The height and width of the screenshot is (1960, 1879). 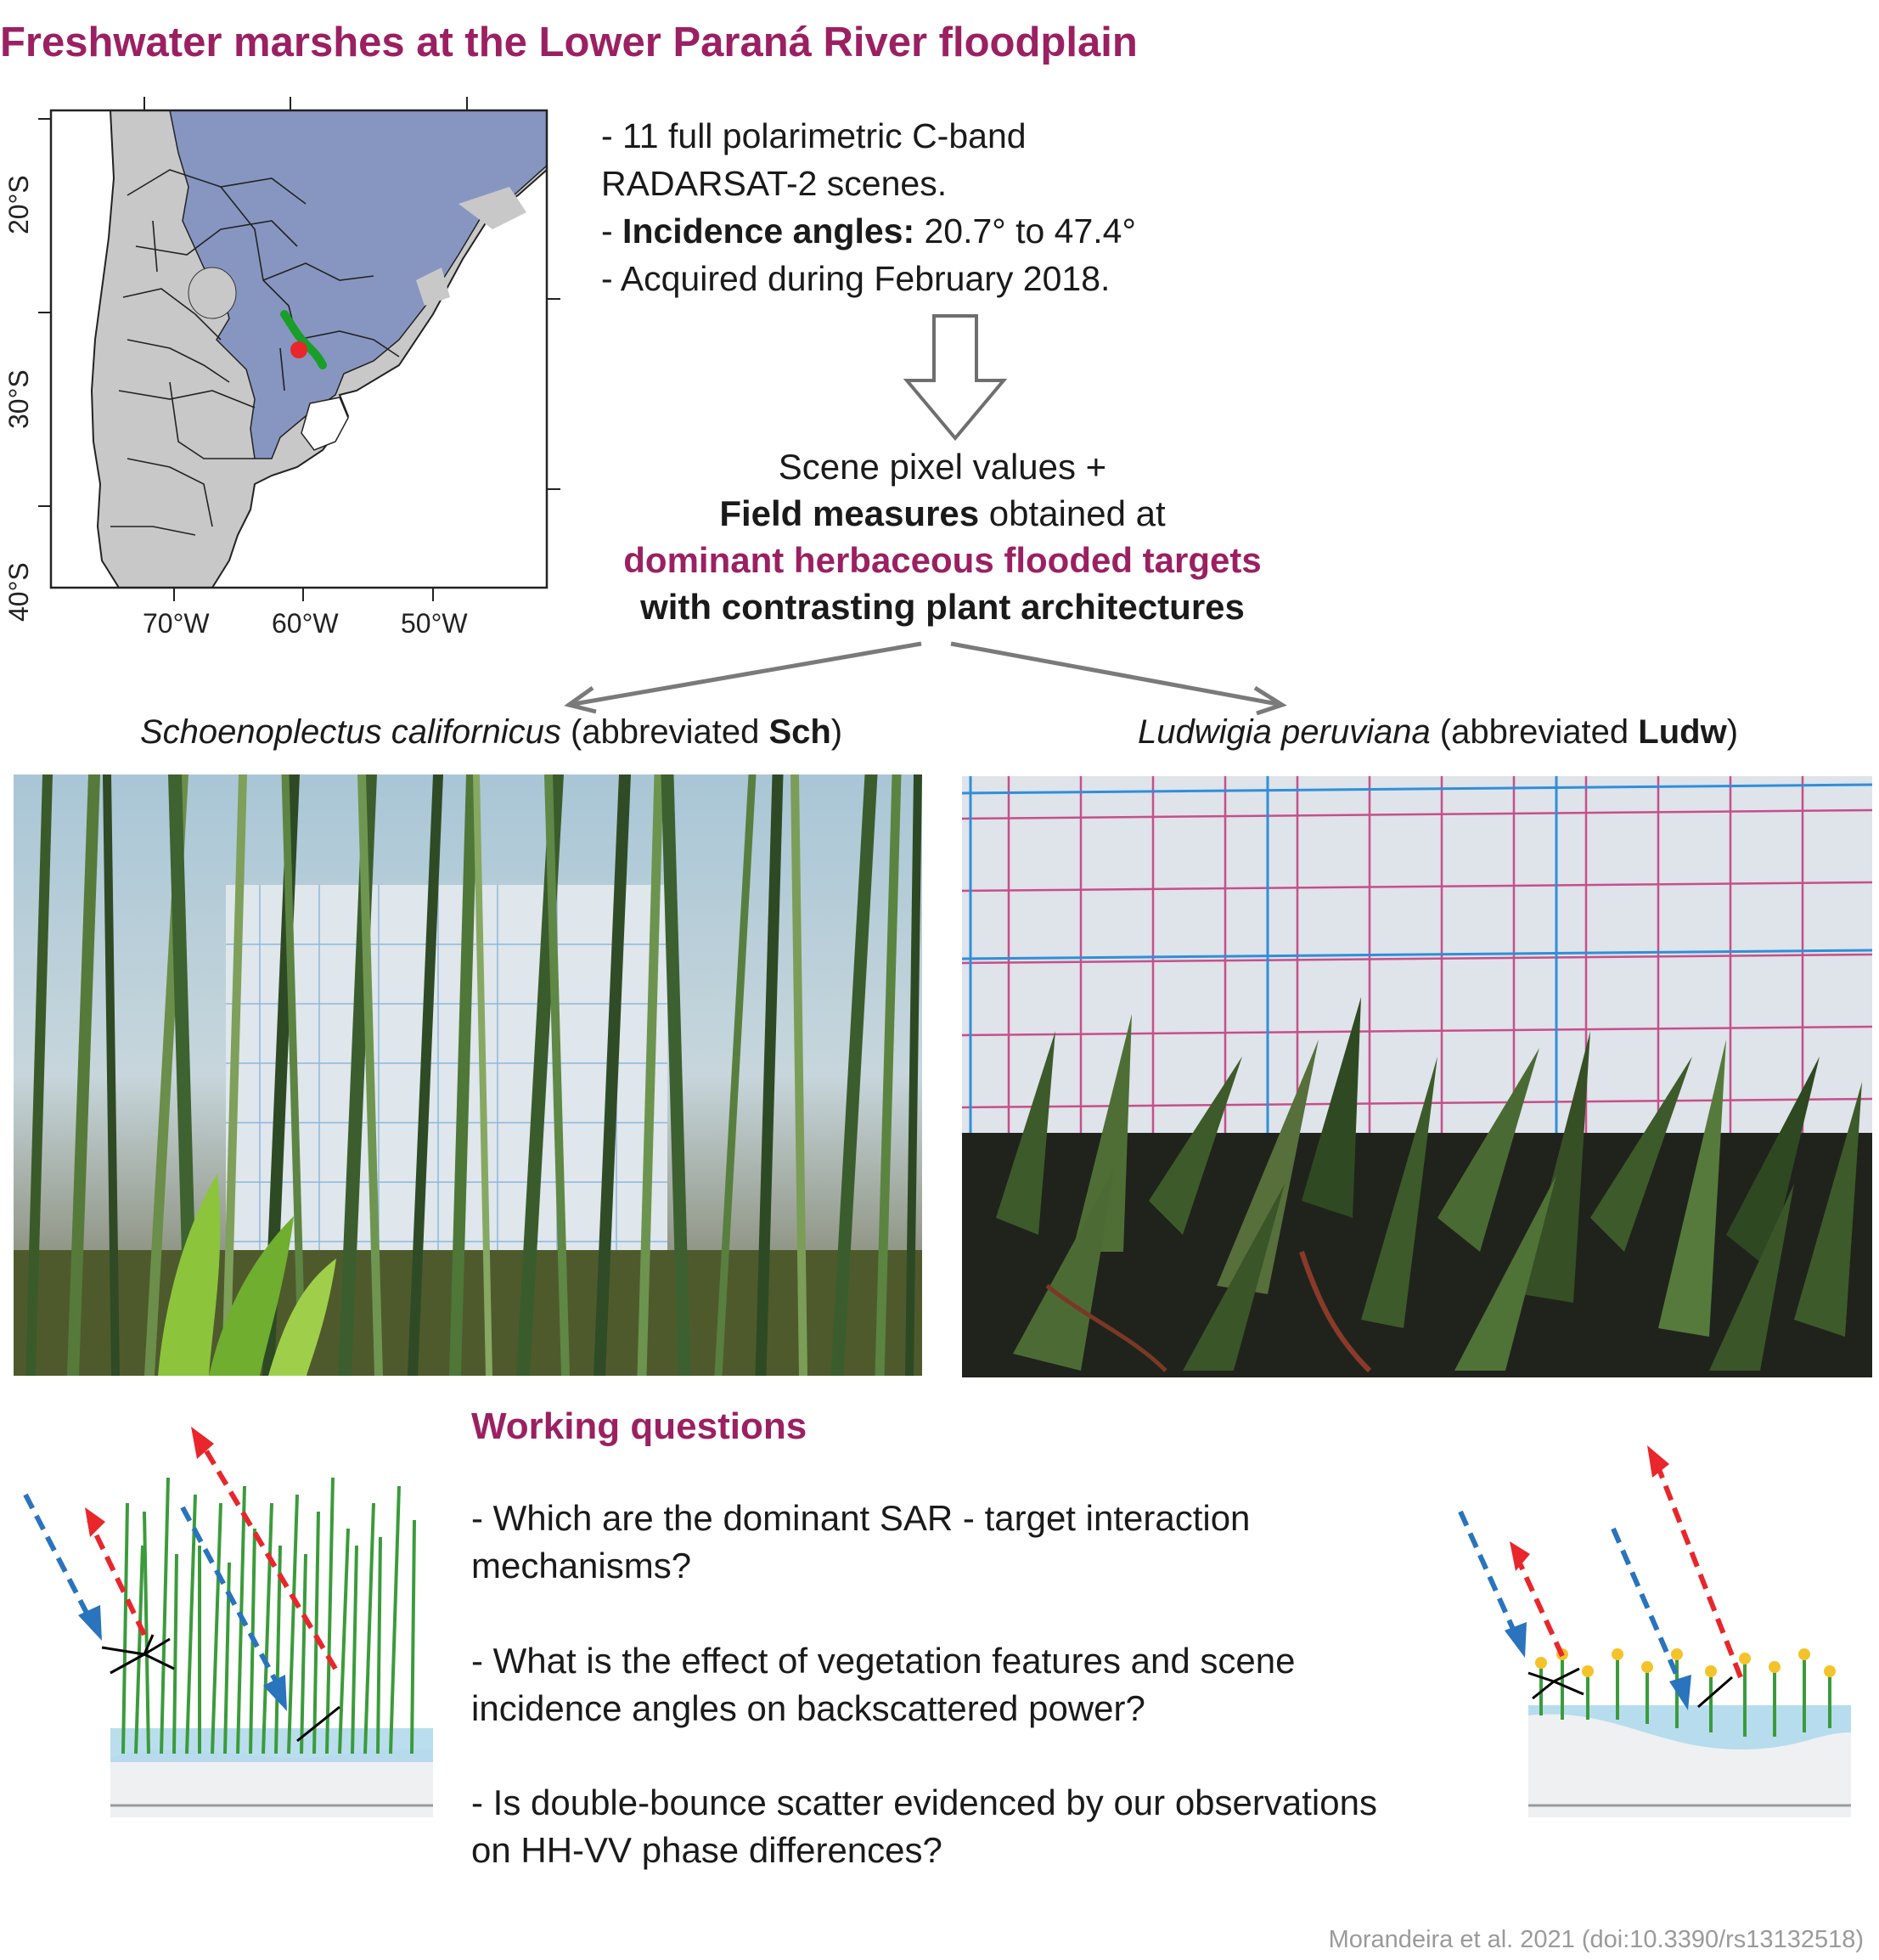 I want to click on scene-line-2: Field measures obtained at, so click(x=942, y=513).